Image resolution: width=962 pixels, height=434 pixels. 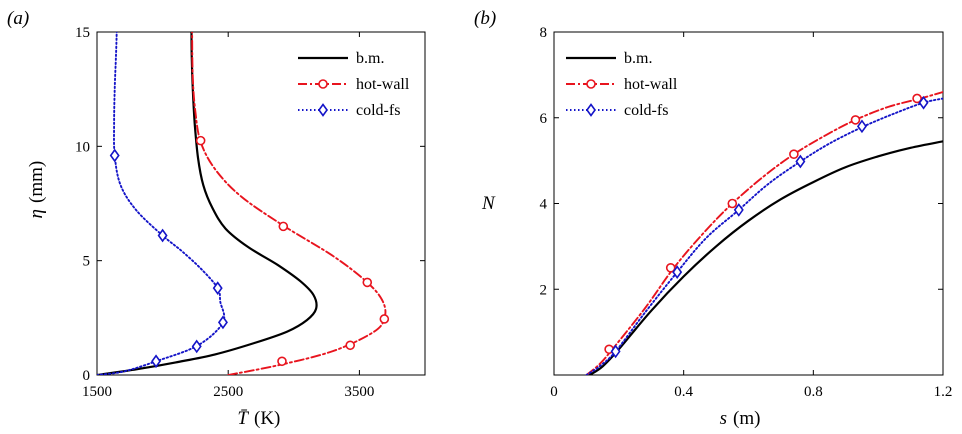 I want to click on panel-a-series-cold-fs-line, so click(x=161, y=203).